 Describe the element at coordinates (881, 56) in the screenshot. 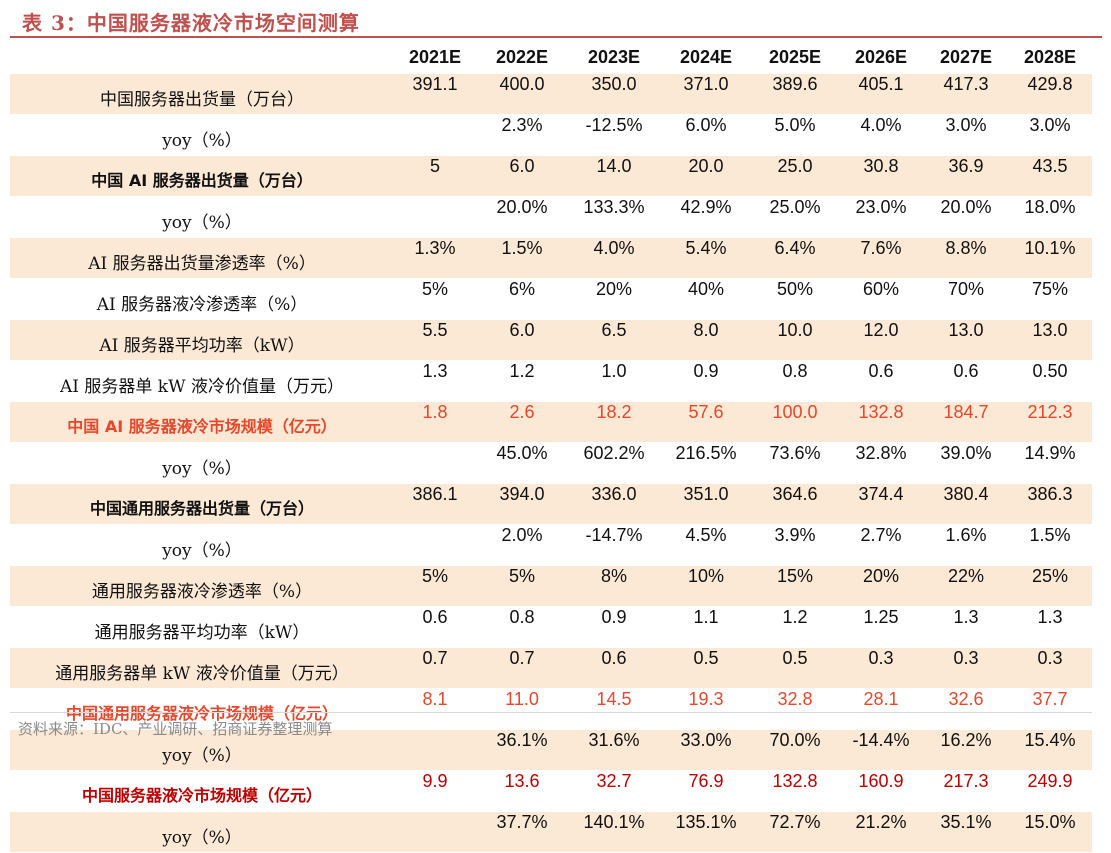

I see `header-cell: 2026E` at that location.